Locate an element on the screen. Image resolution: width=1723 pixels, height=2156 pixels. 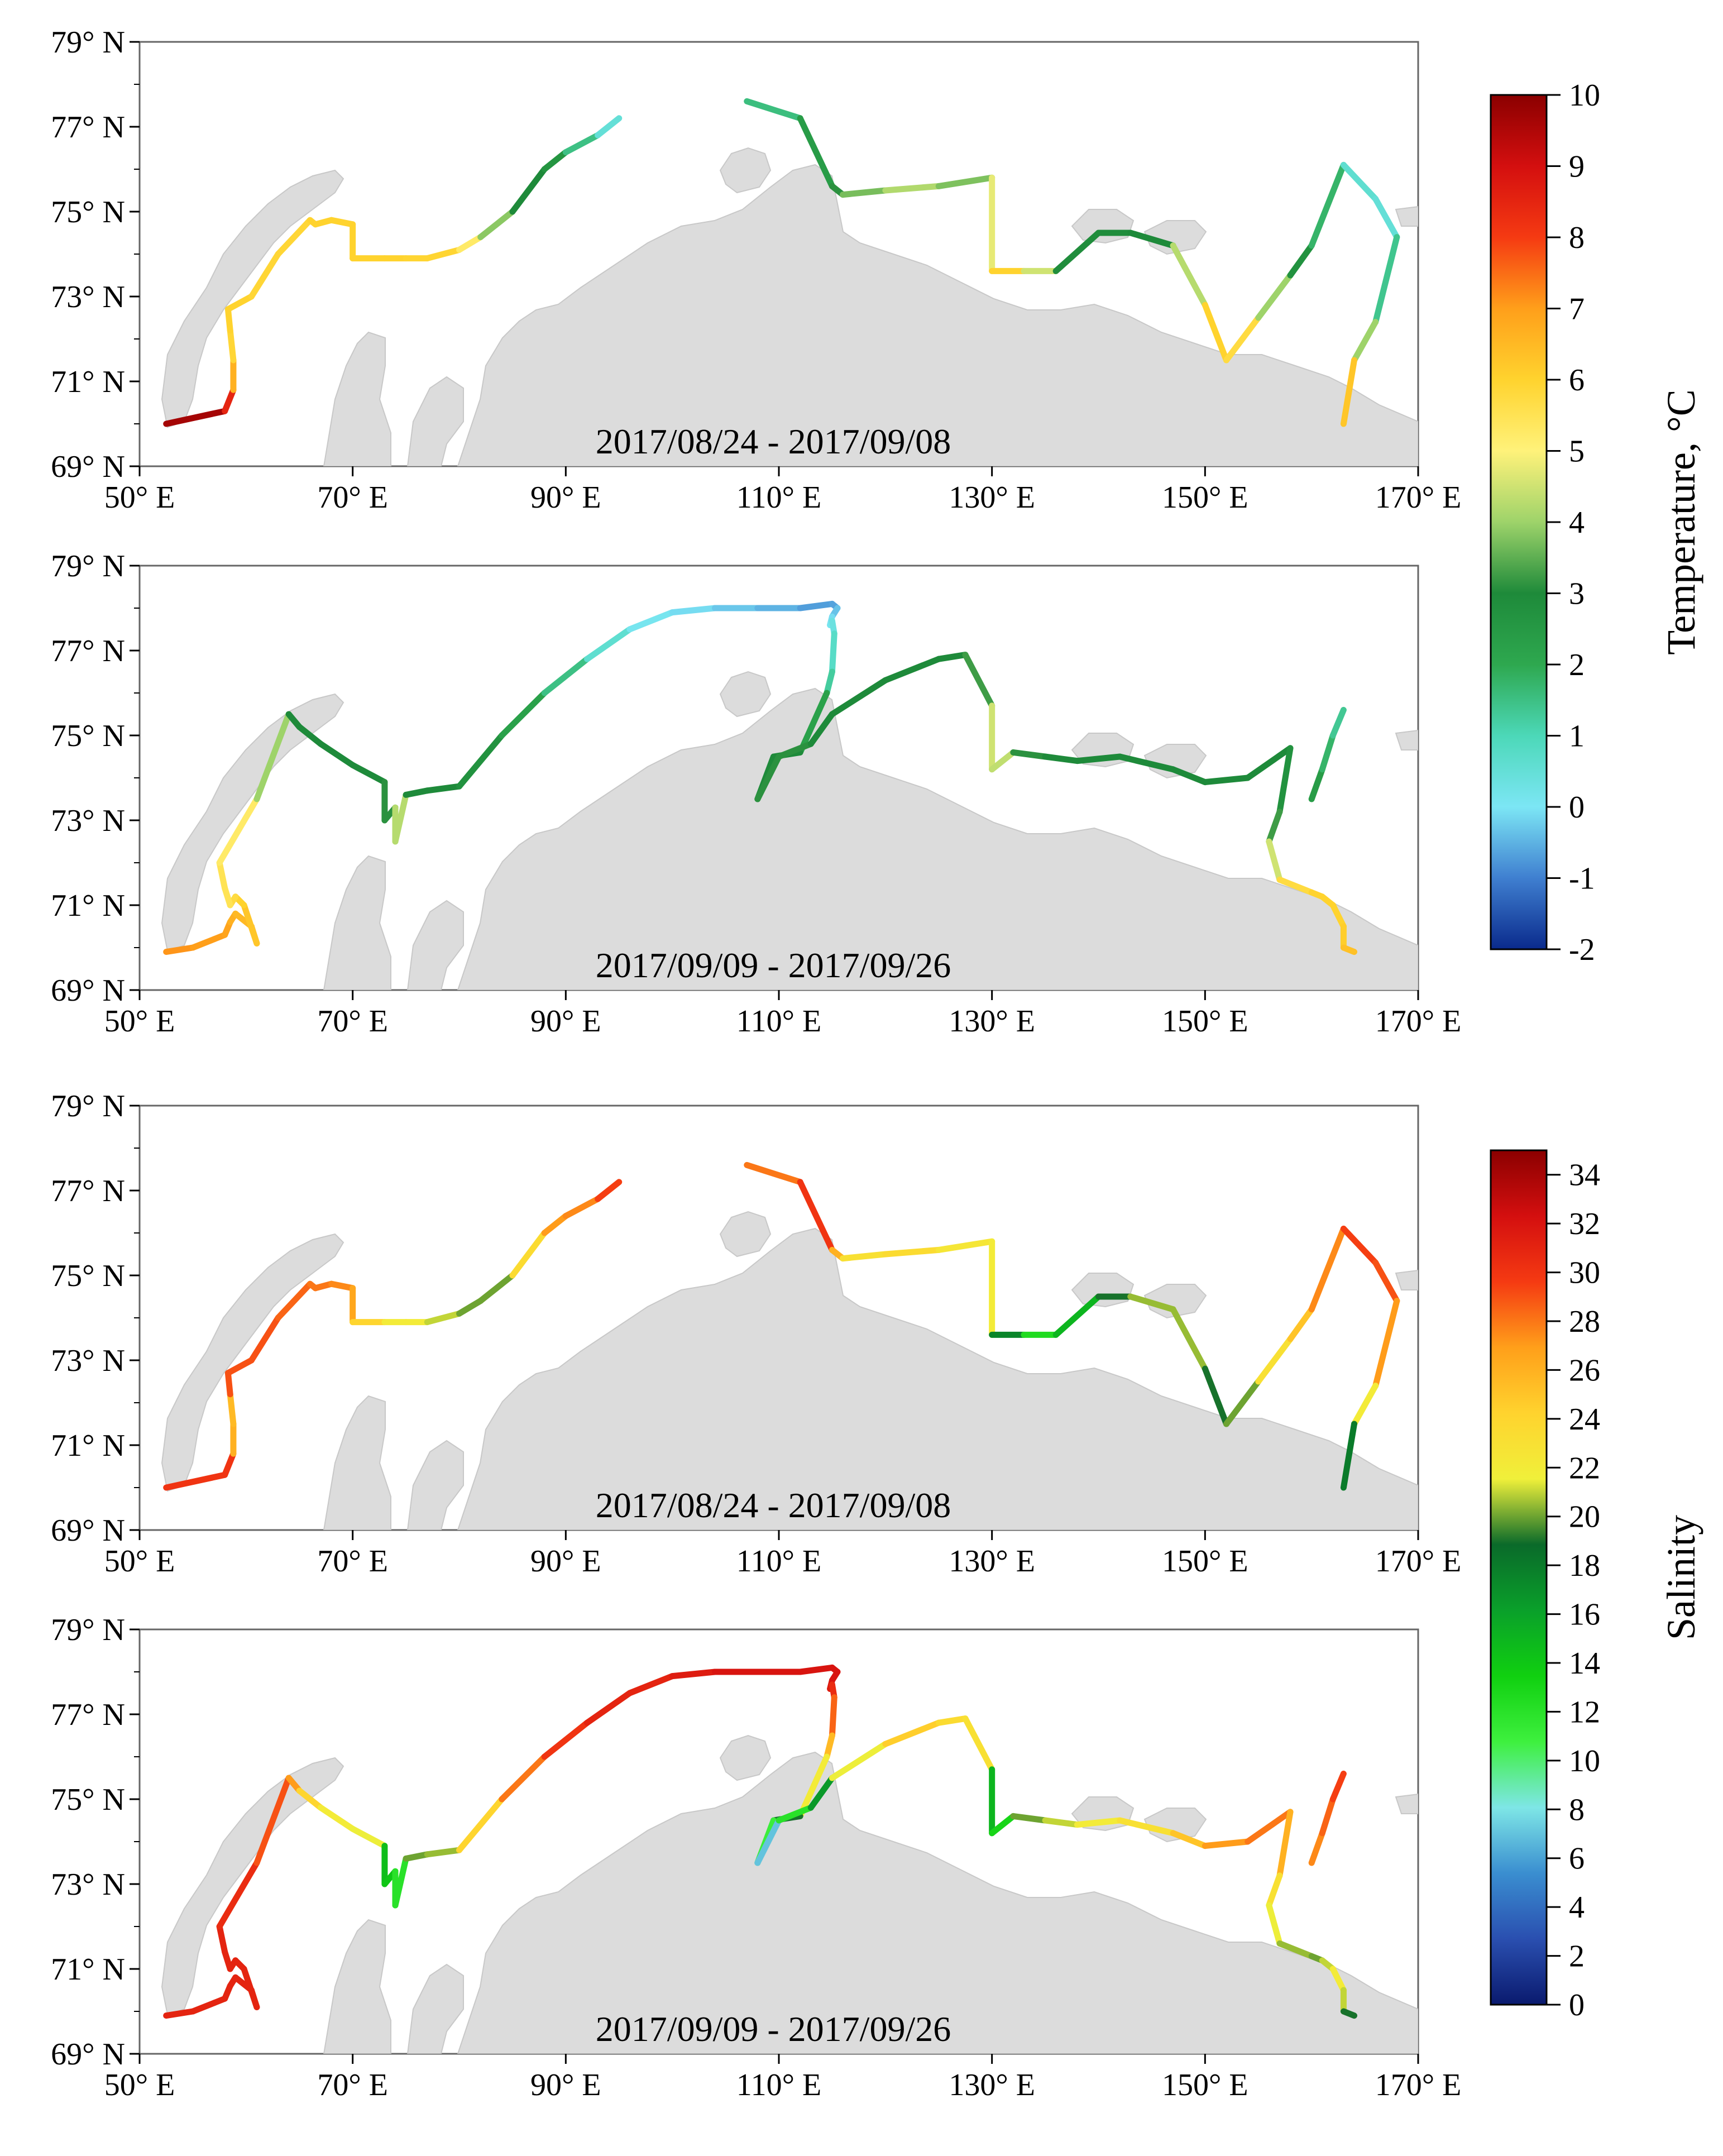
colorbar-tick-label: 10 is located at coordinates (1584, 95).